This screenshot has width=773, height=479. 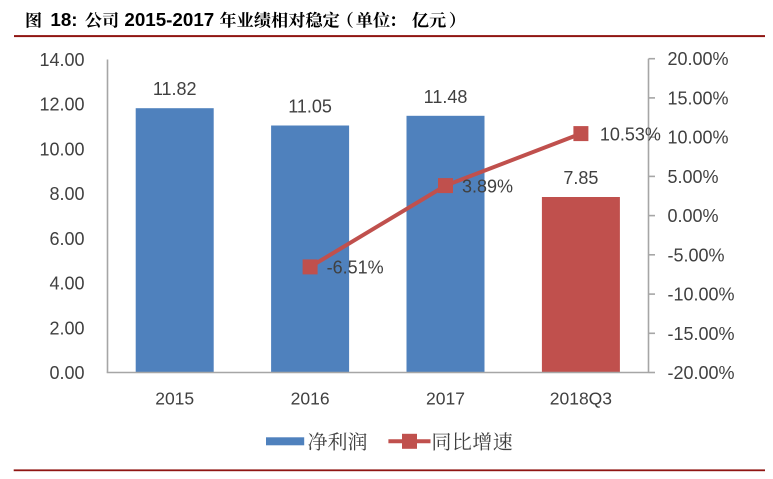 I want to click on svg-text: 4.00, so click(x=66, y=284).